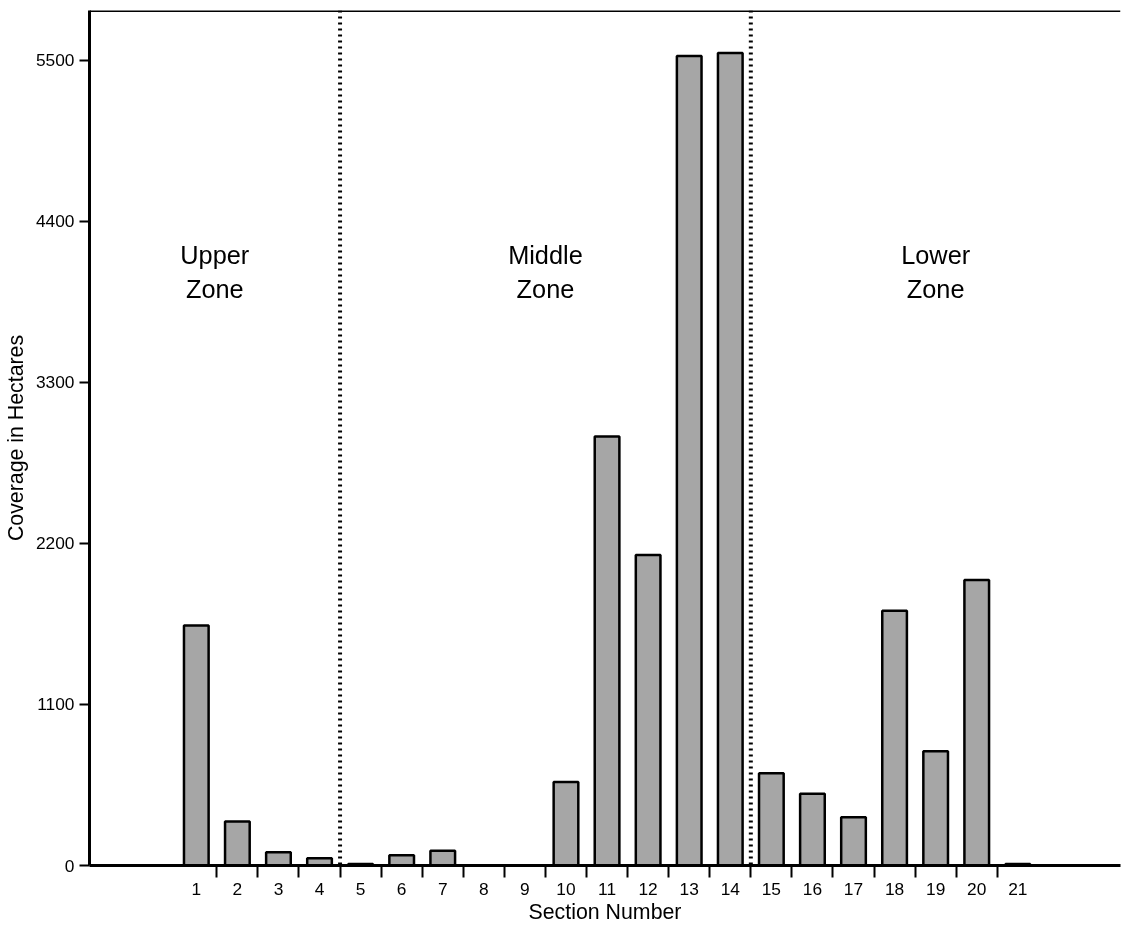  I want to click on x-tick-label: 21, so click(1018, 888).